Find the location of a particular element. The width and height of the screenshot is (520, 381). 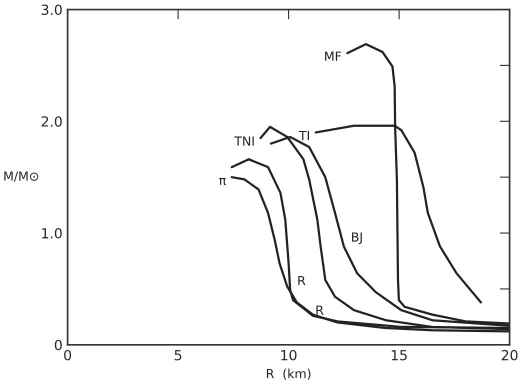

series-label: TNI is located at coordinates (244, 141).